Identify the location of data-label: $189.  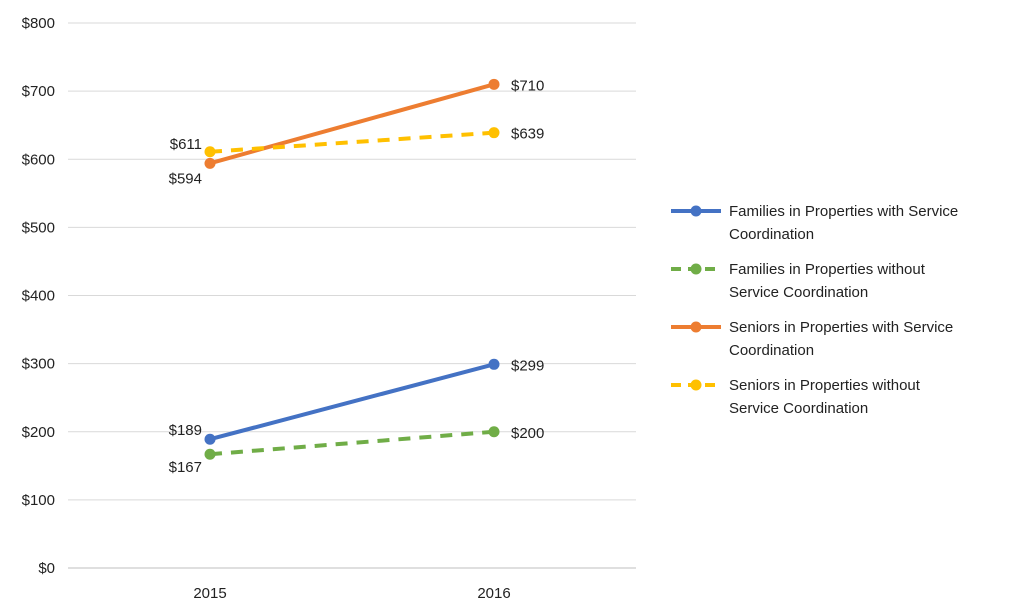
(185, 430).